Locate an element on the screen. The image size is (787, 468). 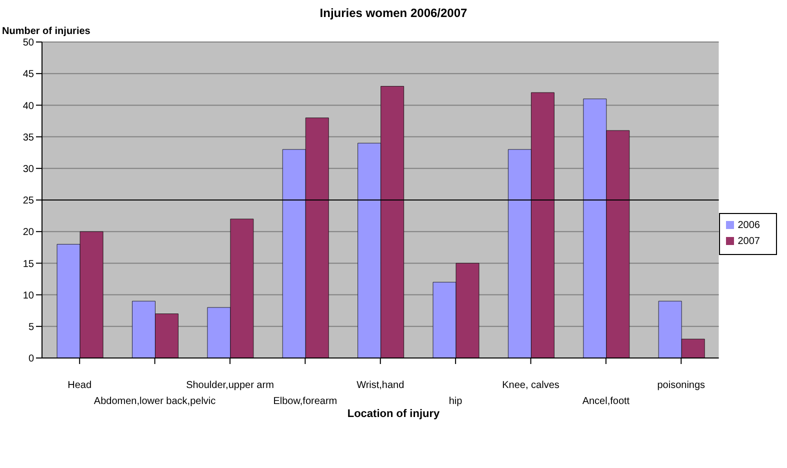
y-tick-label: 5 is located at coordinates (31, 327).